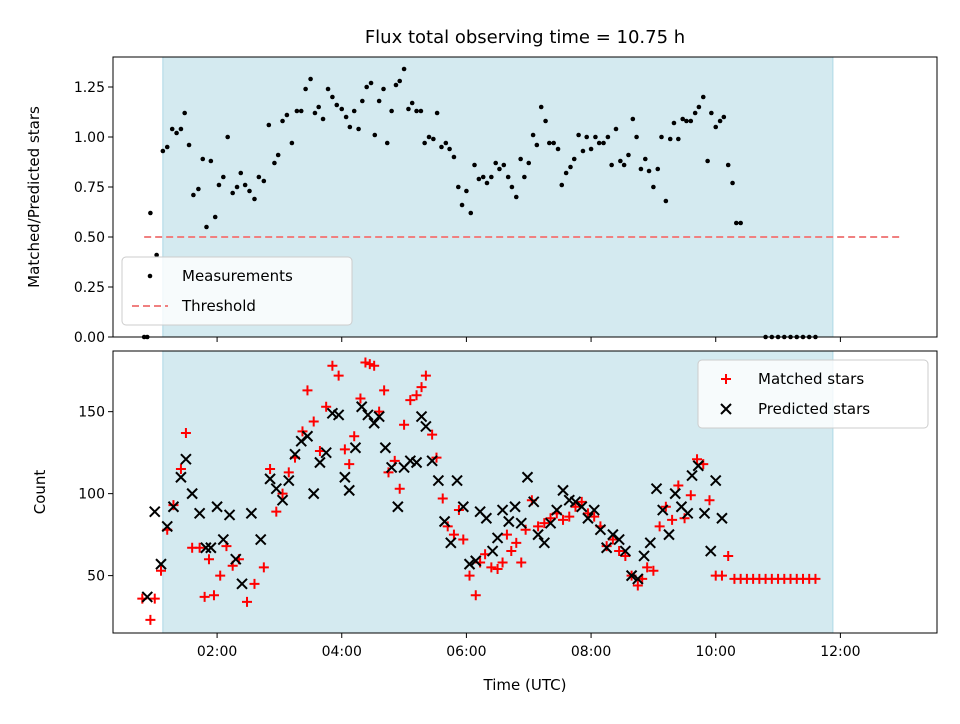  I want to click on legend-label: Matched stars, so click(811, 379).